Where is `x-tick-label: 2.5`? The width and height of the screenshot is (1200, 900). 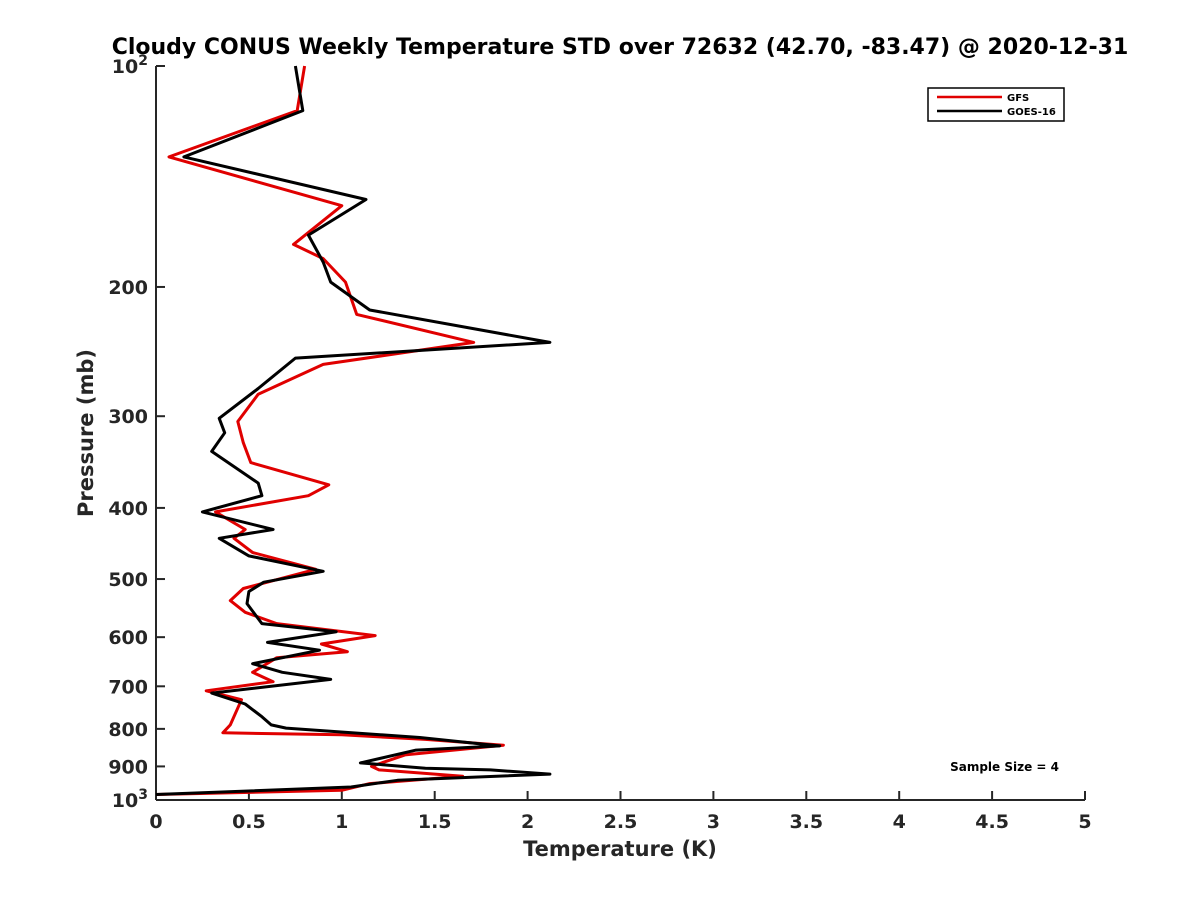 x-tick-label: 2.5 is located at coordinates (621, 822).